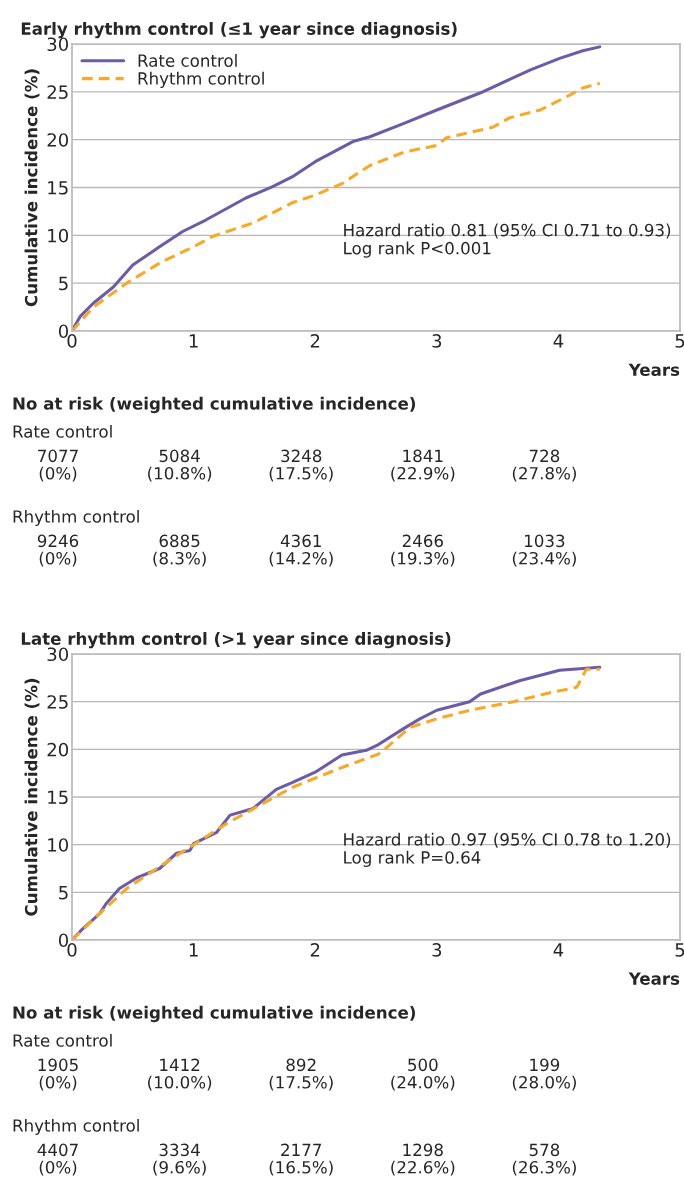 This screenshot has height=1186, width=684. What do you see at coordinates (301, 1074) in the screenshot?
I see `text: 892 (17.5%)` at bounding box center [301, 1074].